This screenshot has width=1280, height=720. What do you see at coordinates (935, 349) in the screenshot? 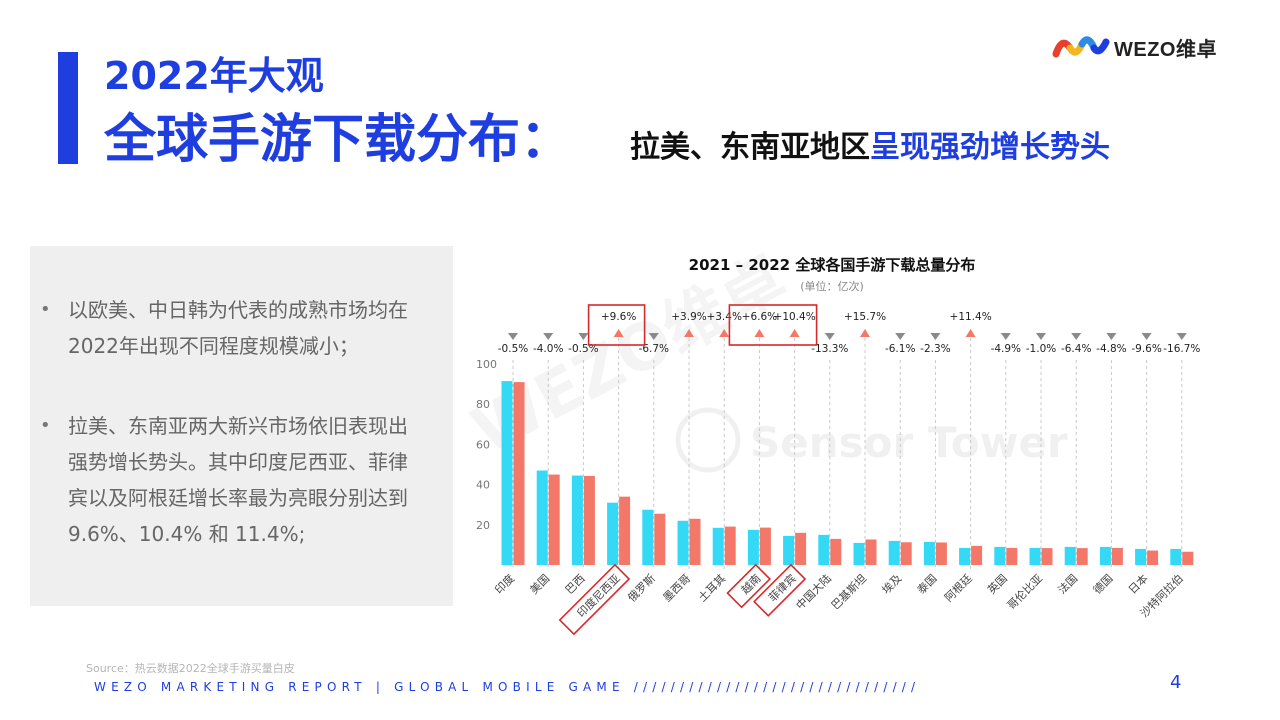
I see `growth-label: -2.3%` at bounding box center [935, 349].